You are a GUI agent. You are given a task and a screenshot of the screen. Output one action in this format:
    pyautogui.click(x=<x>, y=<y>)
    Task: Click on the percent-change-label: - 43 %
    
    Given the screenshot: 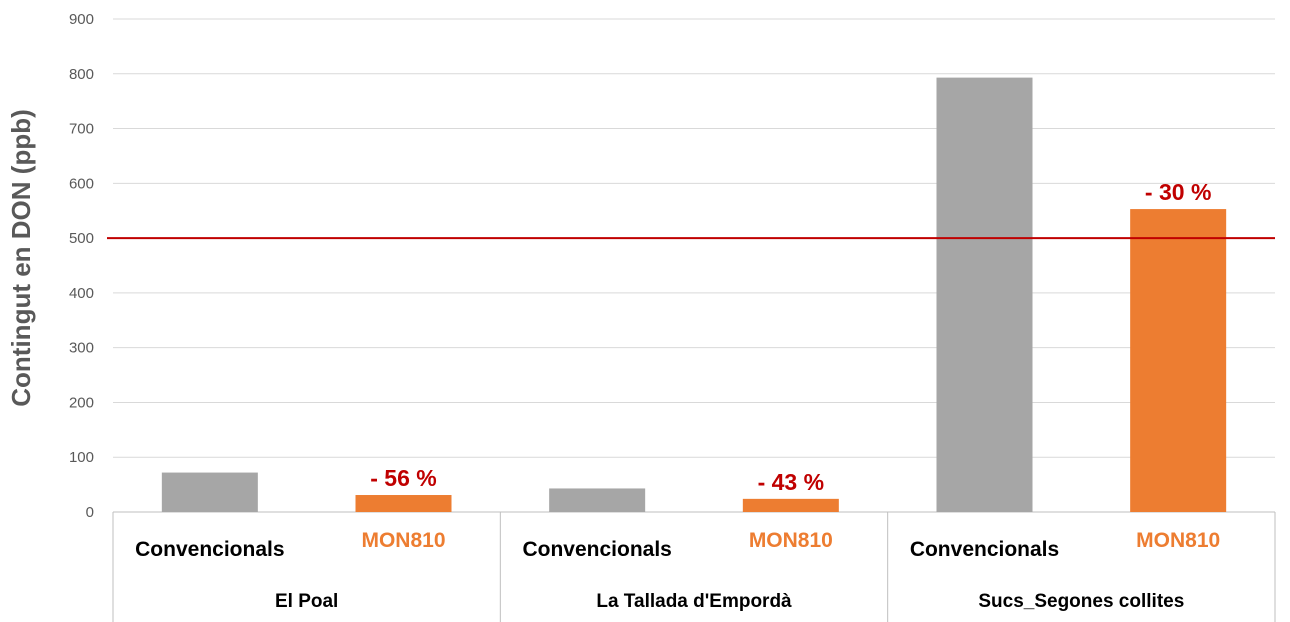 What is the action you would take?
    pyautogui.click(x=791, y=482)
    